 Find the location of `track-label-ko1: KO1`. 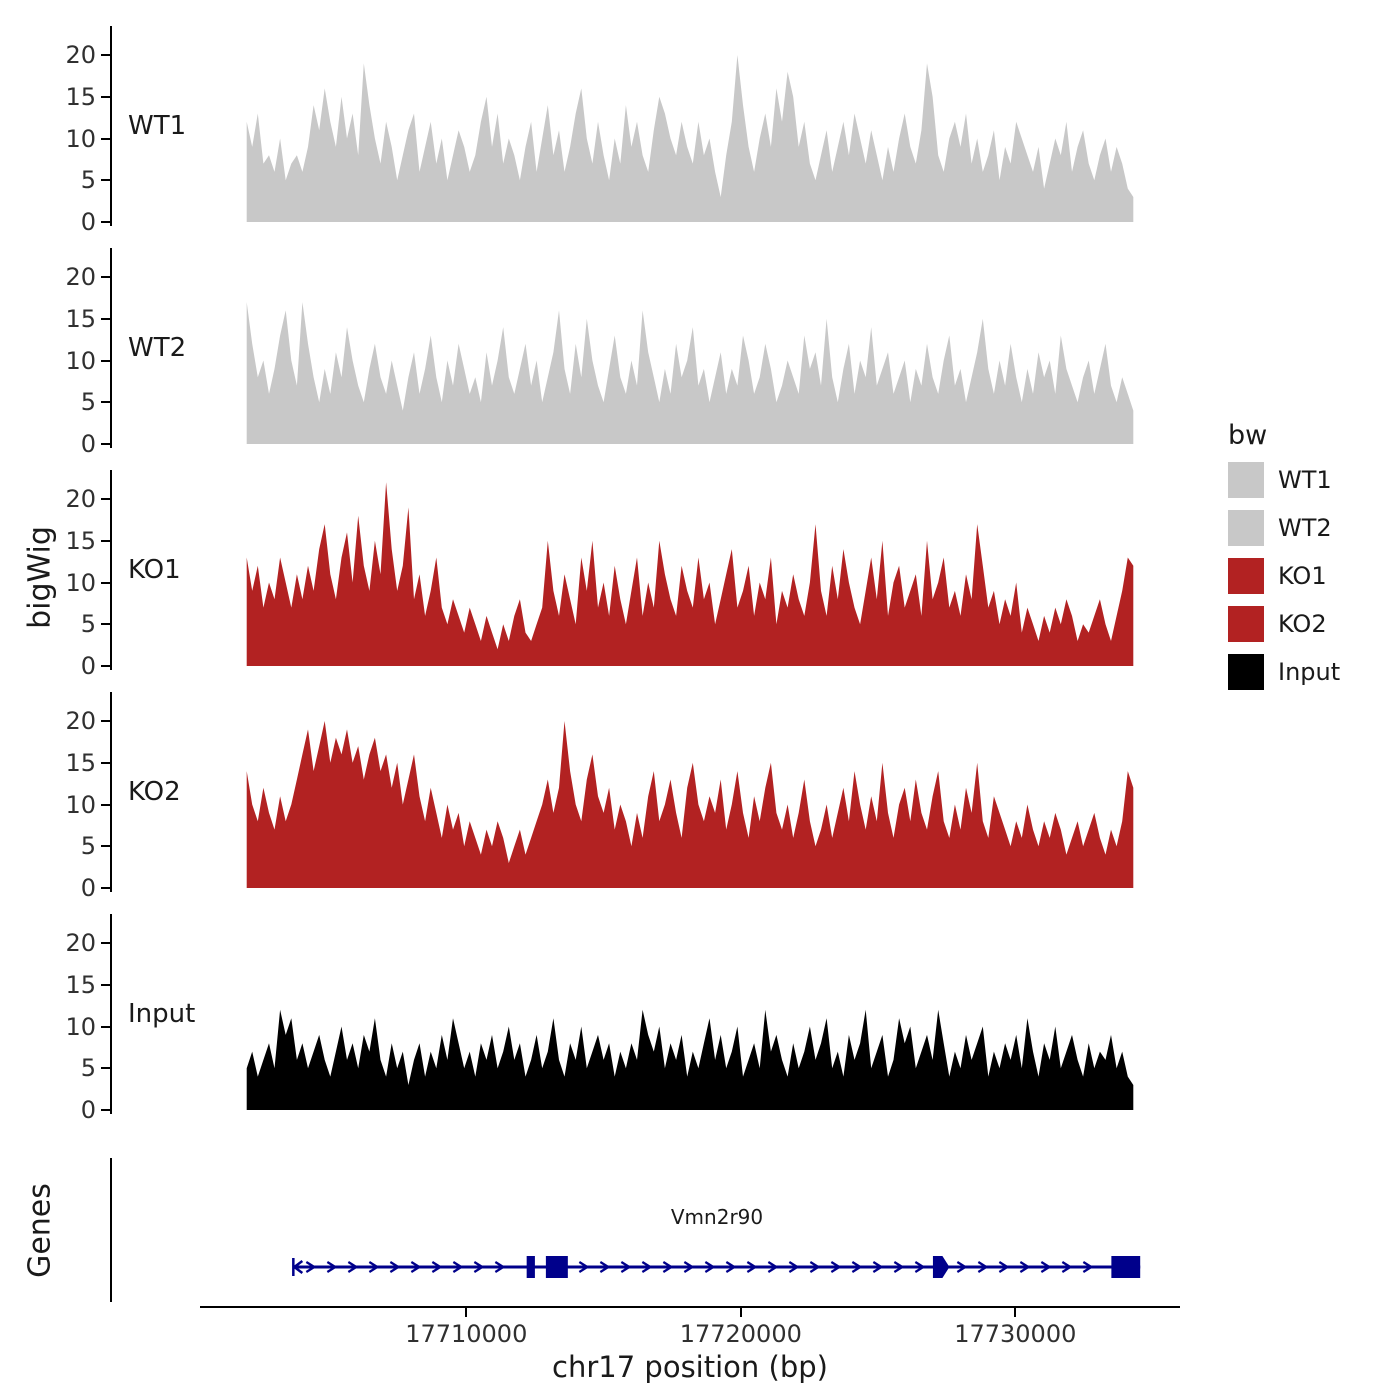

track-label-ko1: KO1 is located at coordinates (154, 570).